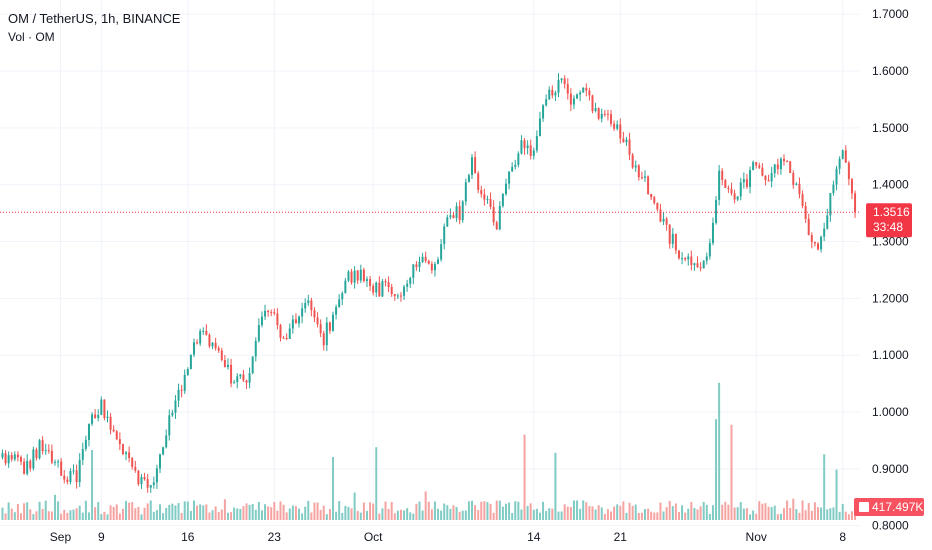  What do you see at coordinates (373, 537) in the screenshot?
I see `time-tick-label: Oct` at bounding box center [373, 537].